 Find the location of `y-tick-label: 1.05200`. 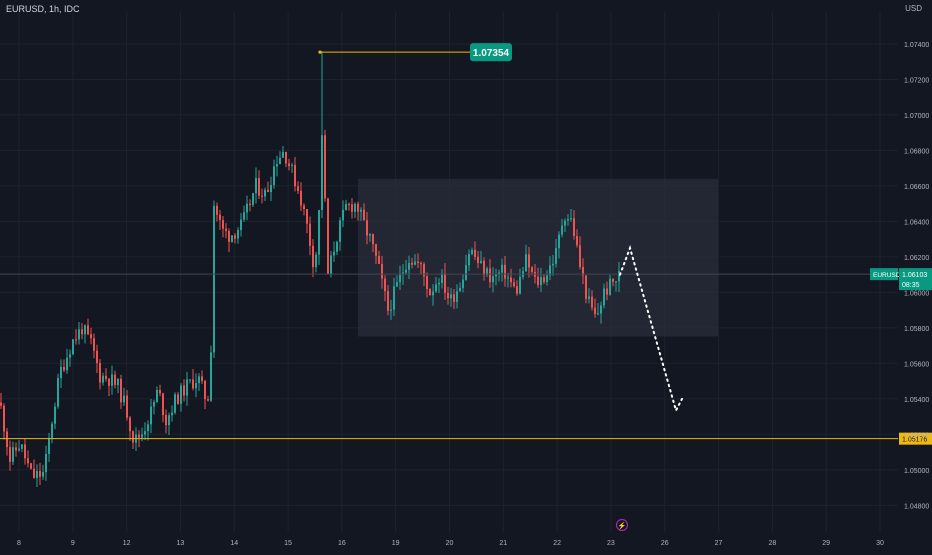

y-tick-label: 1.05200 is located at coordinates (916, 435).